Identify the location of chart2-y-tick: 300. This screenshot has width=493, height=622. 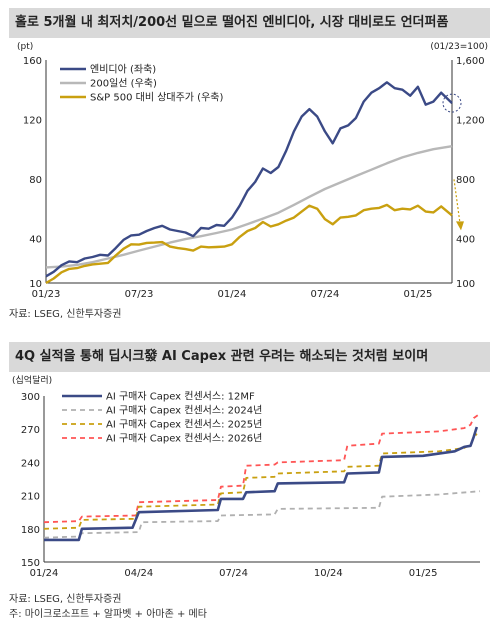
(30, 397).